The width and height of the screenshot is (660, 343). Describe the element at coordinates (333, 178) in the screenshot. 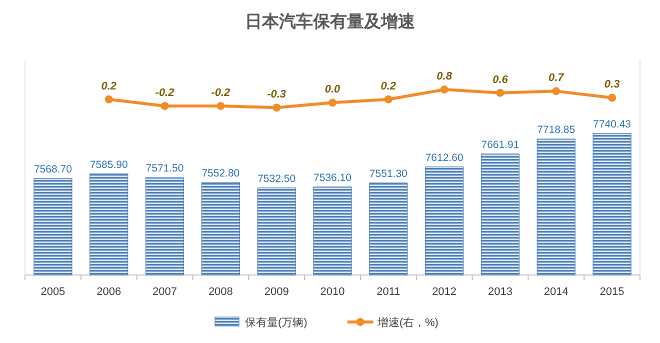

I see `data-label: 7536.10` at that location.